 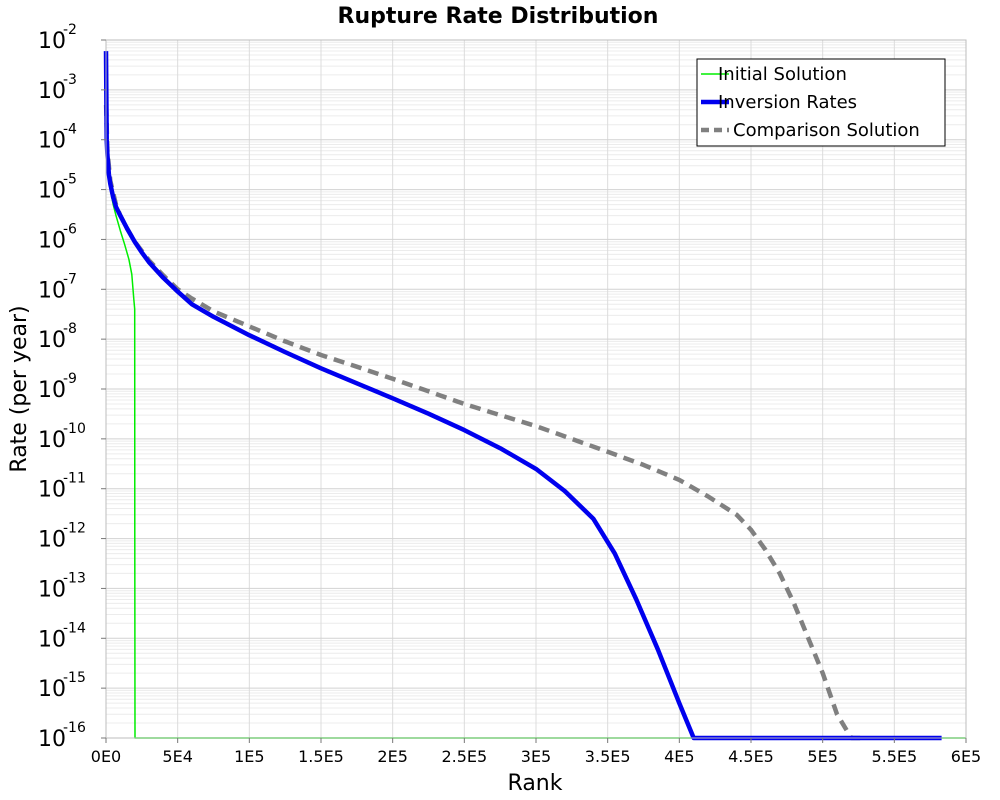 I want to click on y-tick-label: 10⁻⁸, so click(x=57, y=337).